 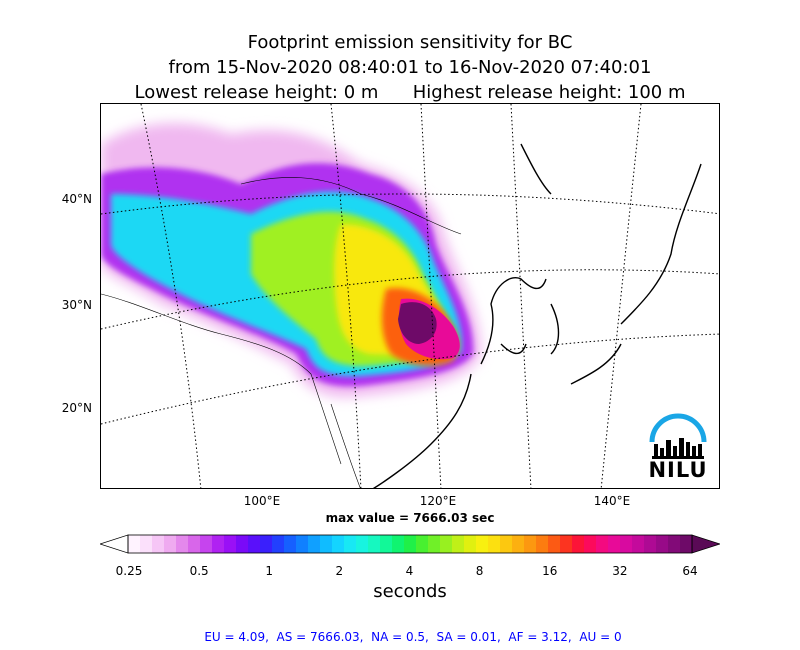 I want to click on nilu-logo-text: NILU, so click(x=678, y=470).